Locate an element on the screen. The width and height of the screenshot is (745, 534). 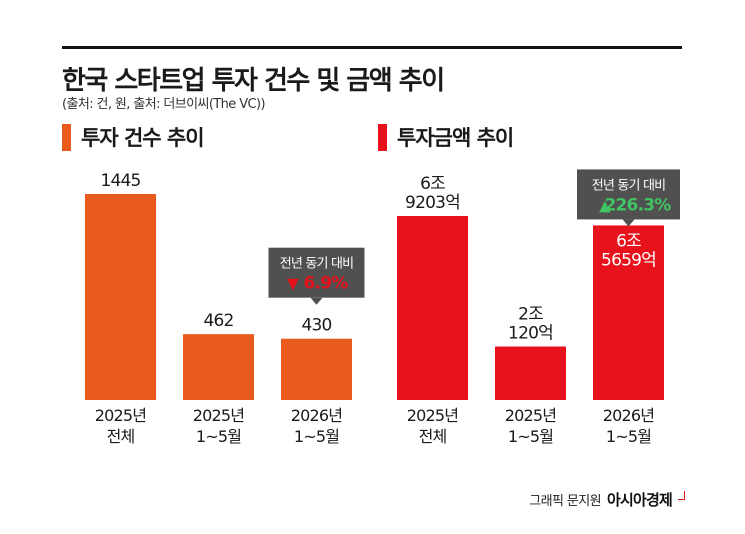
count-section-marker is located at coordinates (66, 137).